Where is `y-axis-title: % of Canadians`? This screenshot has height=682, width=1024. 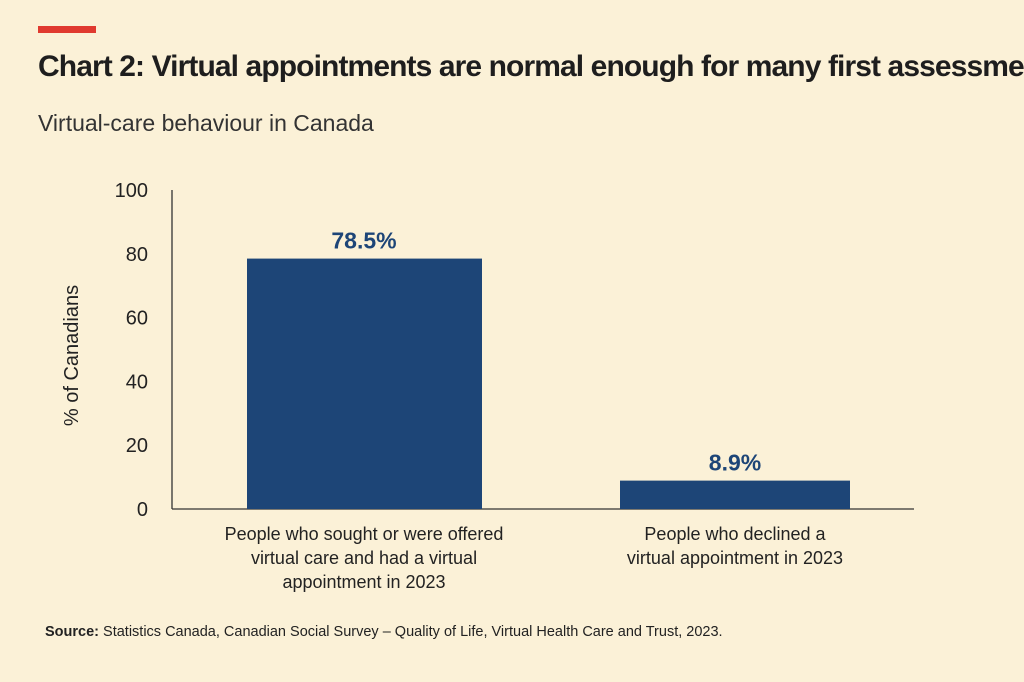 y-axis-title: % of Canadians is located at coordinates (72, 355).